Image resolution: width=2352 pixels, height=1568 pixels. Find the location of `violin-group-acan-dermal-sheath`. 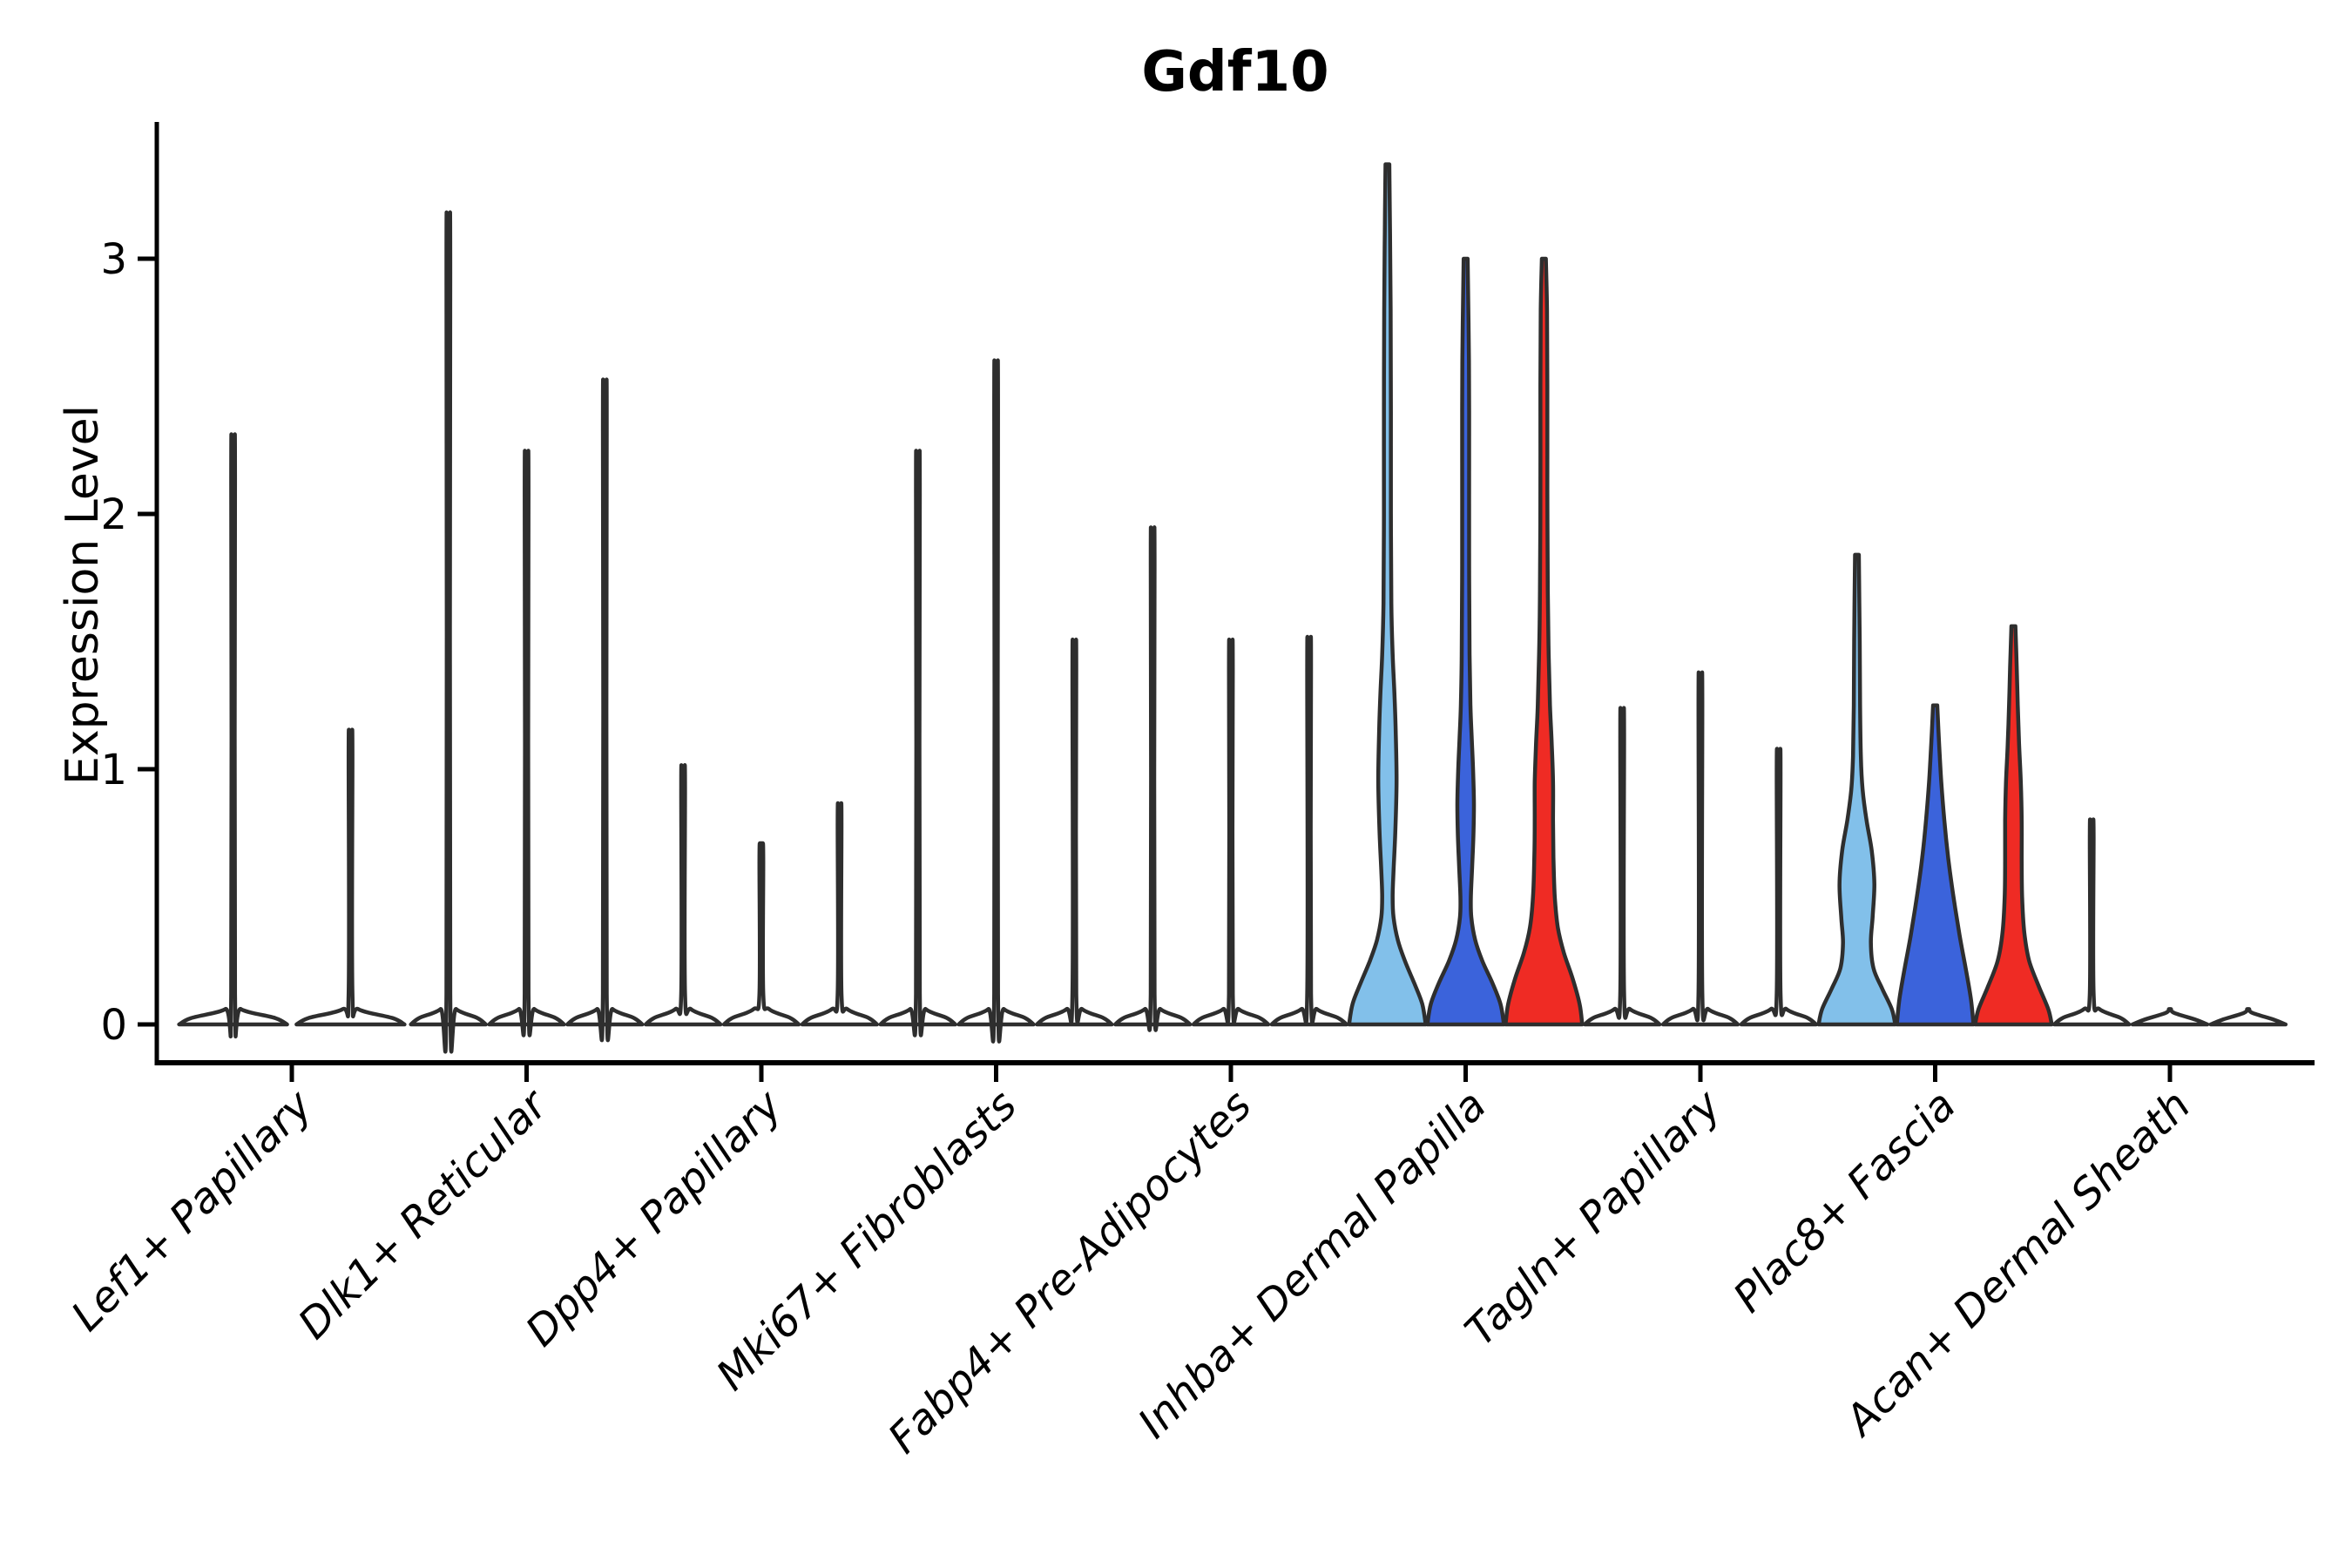

violin-group-acan-dermal-sheath is located at coordinates (2170, 922).